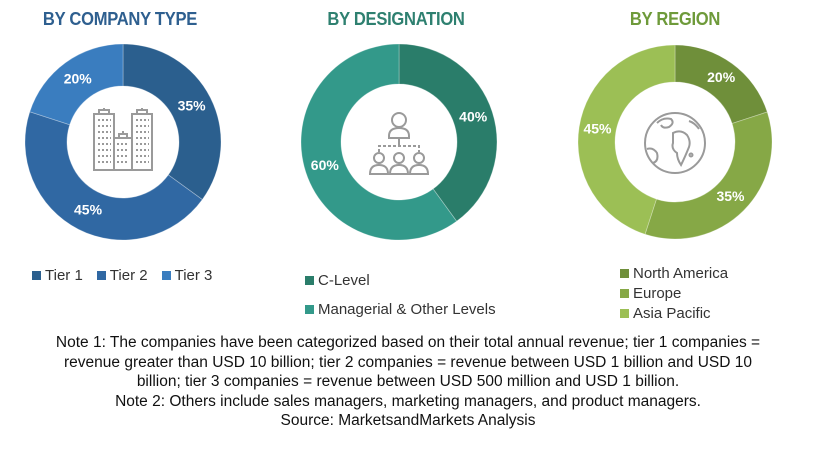 Image resolution: width=816 pixels, height=450 pixels. I want to click on donut-segment-managerial-other-levels, so click(379, 142).